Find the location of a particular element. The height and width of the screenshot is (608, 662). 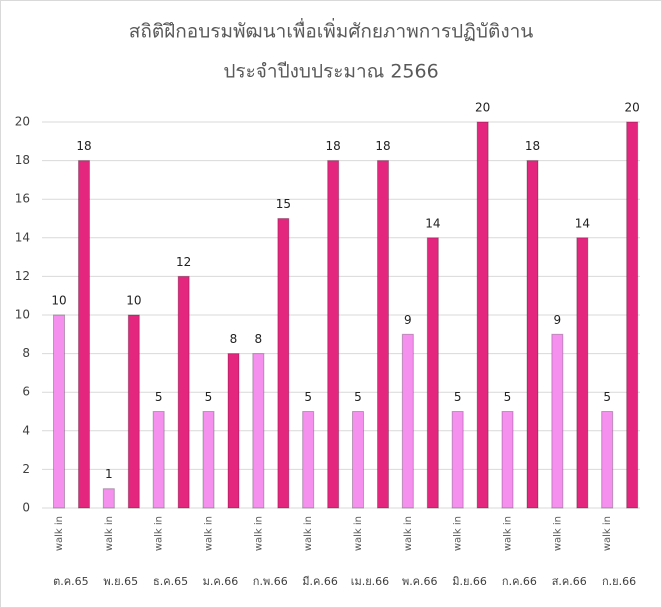

x-tick-label: ธ.ค.65 is located at coordinates (170, 581).